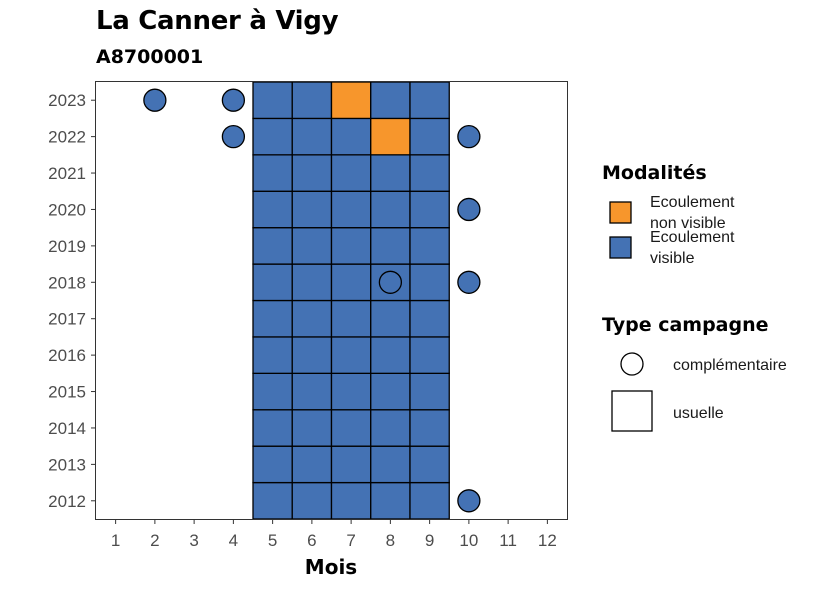  What do you see at coordinates (67, 464) in the screenshot?
I see `y-tick-label-2013: 2013` at bounding box center [67, 464].